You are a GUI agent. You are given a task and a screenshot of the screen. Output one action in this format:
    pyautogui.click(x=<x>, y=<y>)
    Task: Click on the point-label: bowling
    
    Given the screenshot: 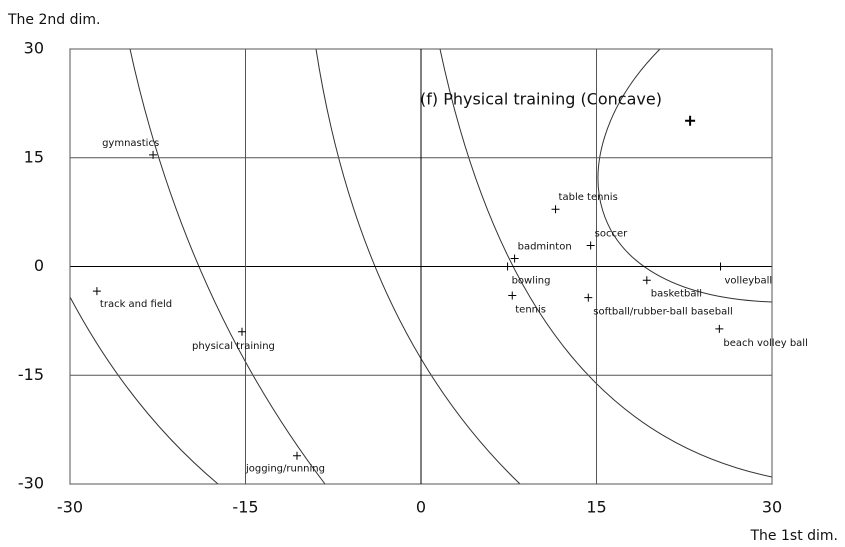 What is the action you would take?
    pyautogui.click(x=531, y=281)
    